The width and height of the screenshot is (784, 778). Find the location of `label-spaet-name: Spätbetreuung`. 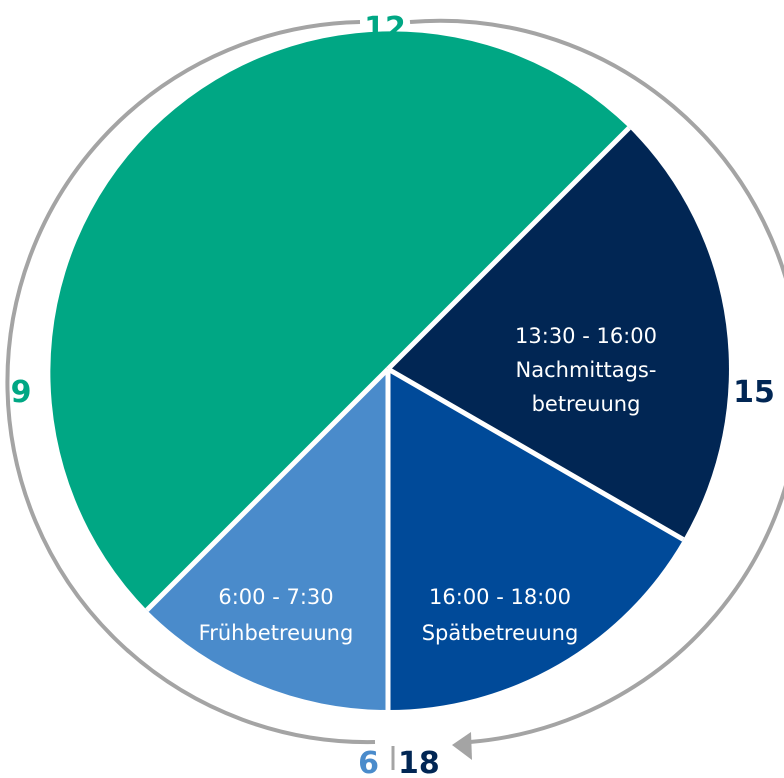

label-spaet-name: Spätbetreuung is located at coordinates (500, 633).